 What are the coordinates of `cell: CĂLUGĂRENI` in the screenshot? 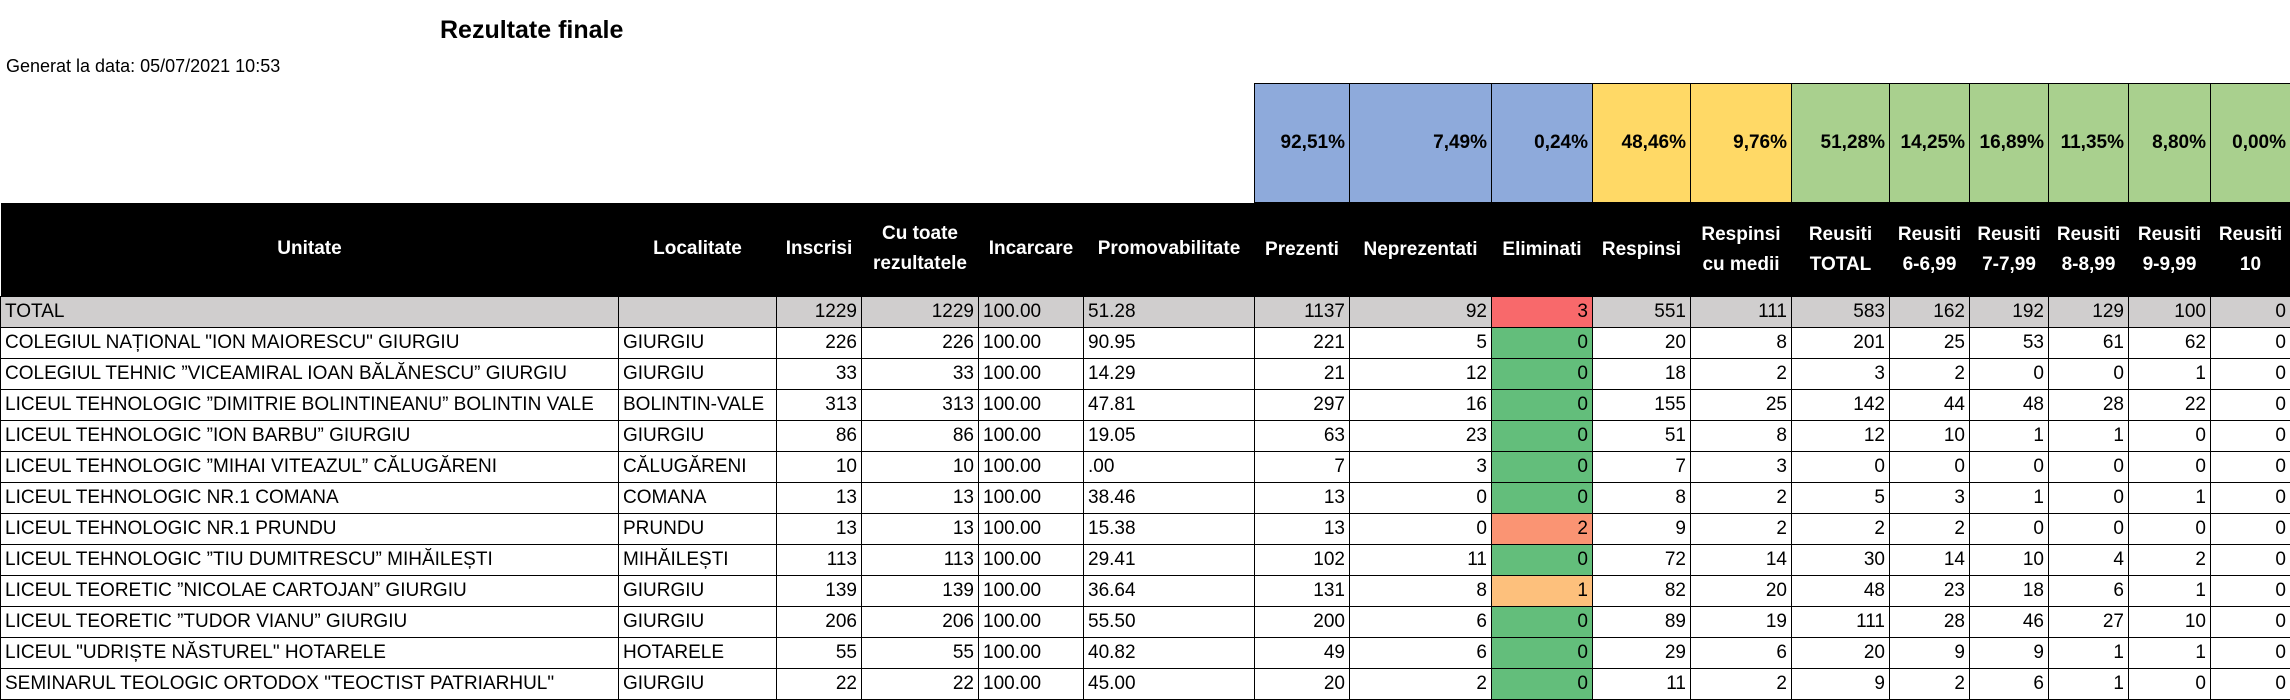 It's located at (697, 467).